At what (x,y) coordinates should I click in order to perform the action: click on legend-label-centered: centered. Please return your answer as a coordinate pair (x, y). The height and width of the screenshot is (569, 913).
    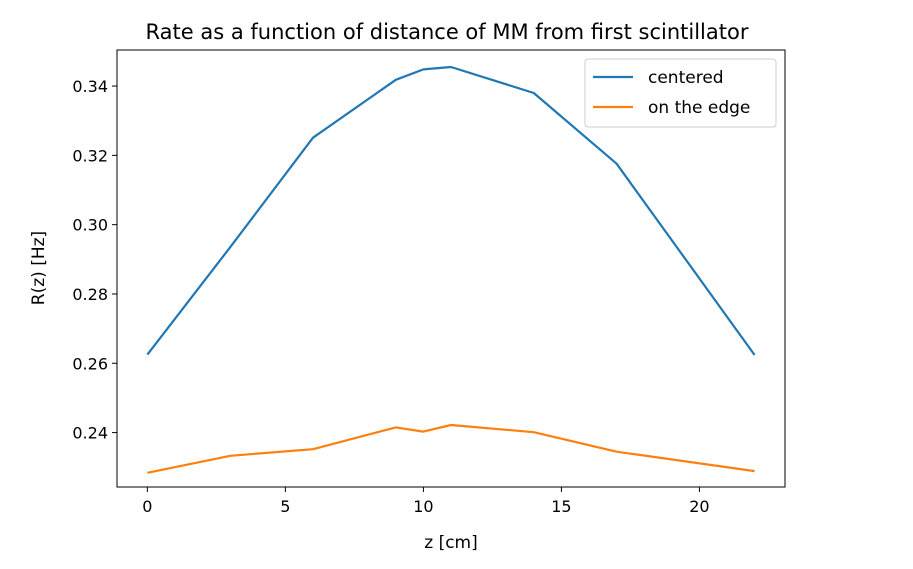
    Looking at the image, I should click on (686, 78).